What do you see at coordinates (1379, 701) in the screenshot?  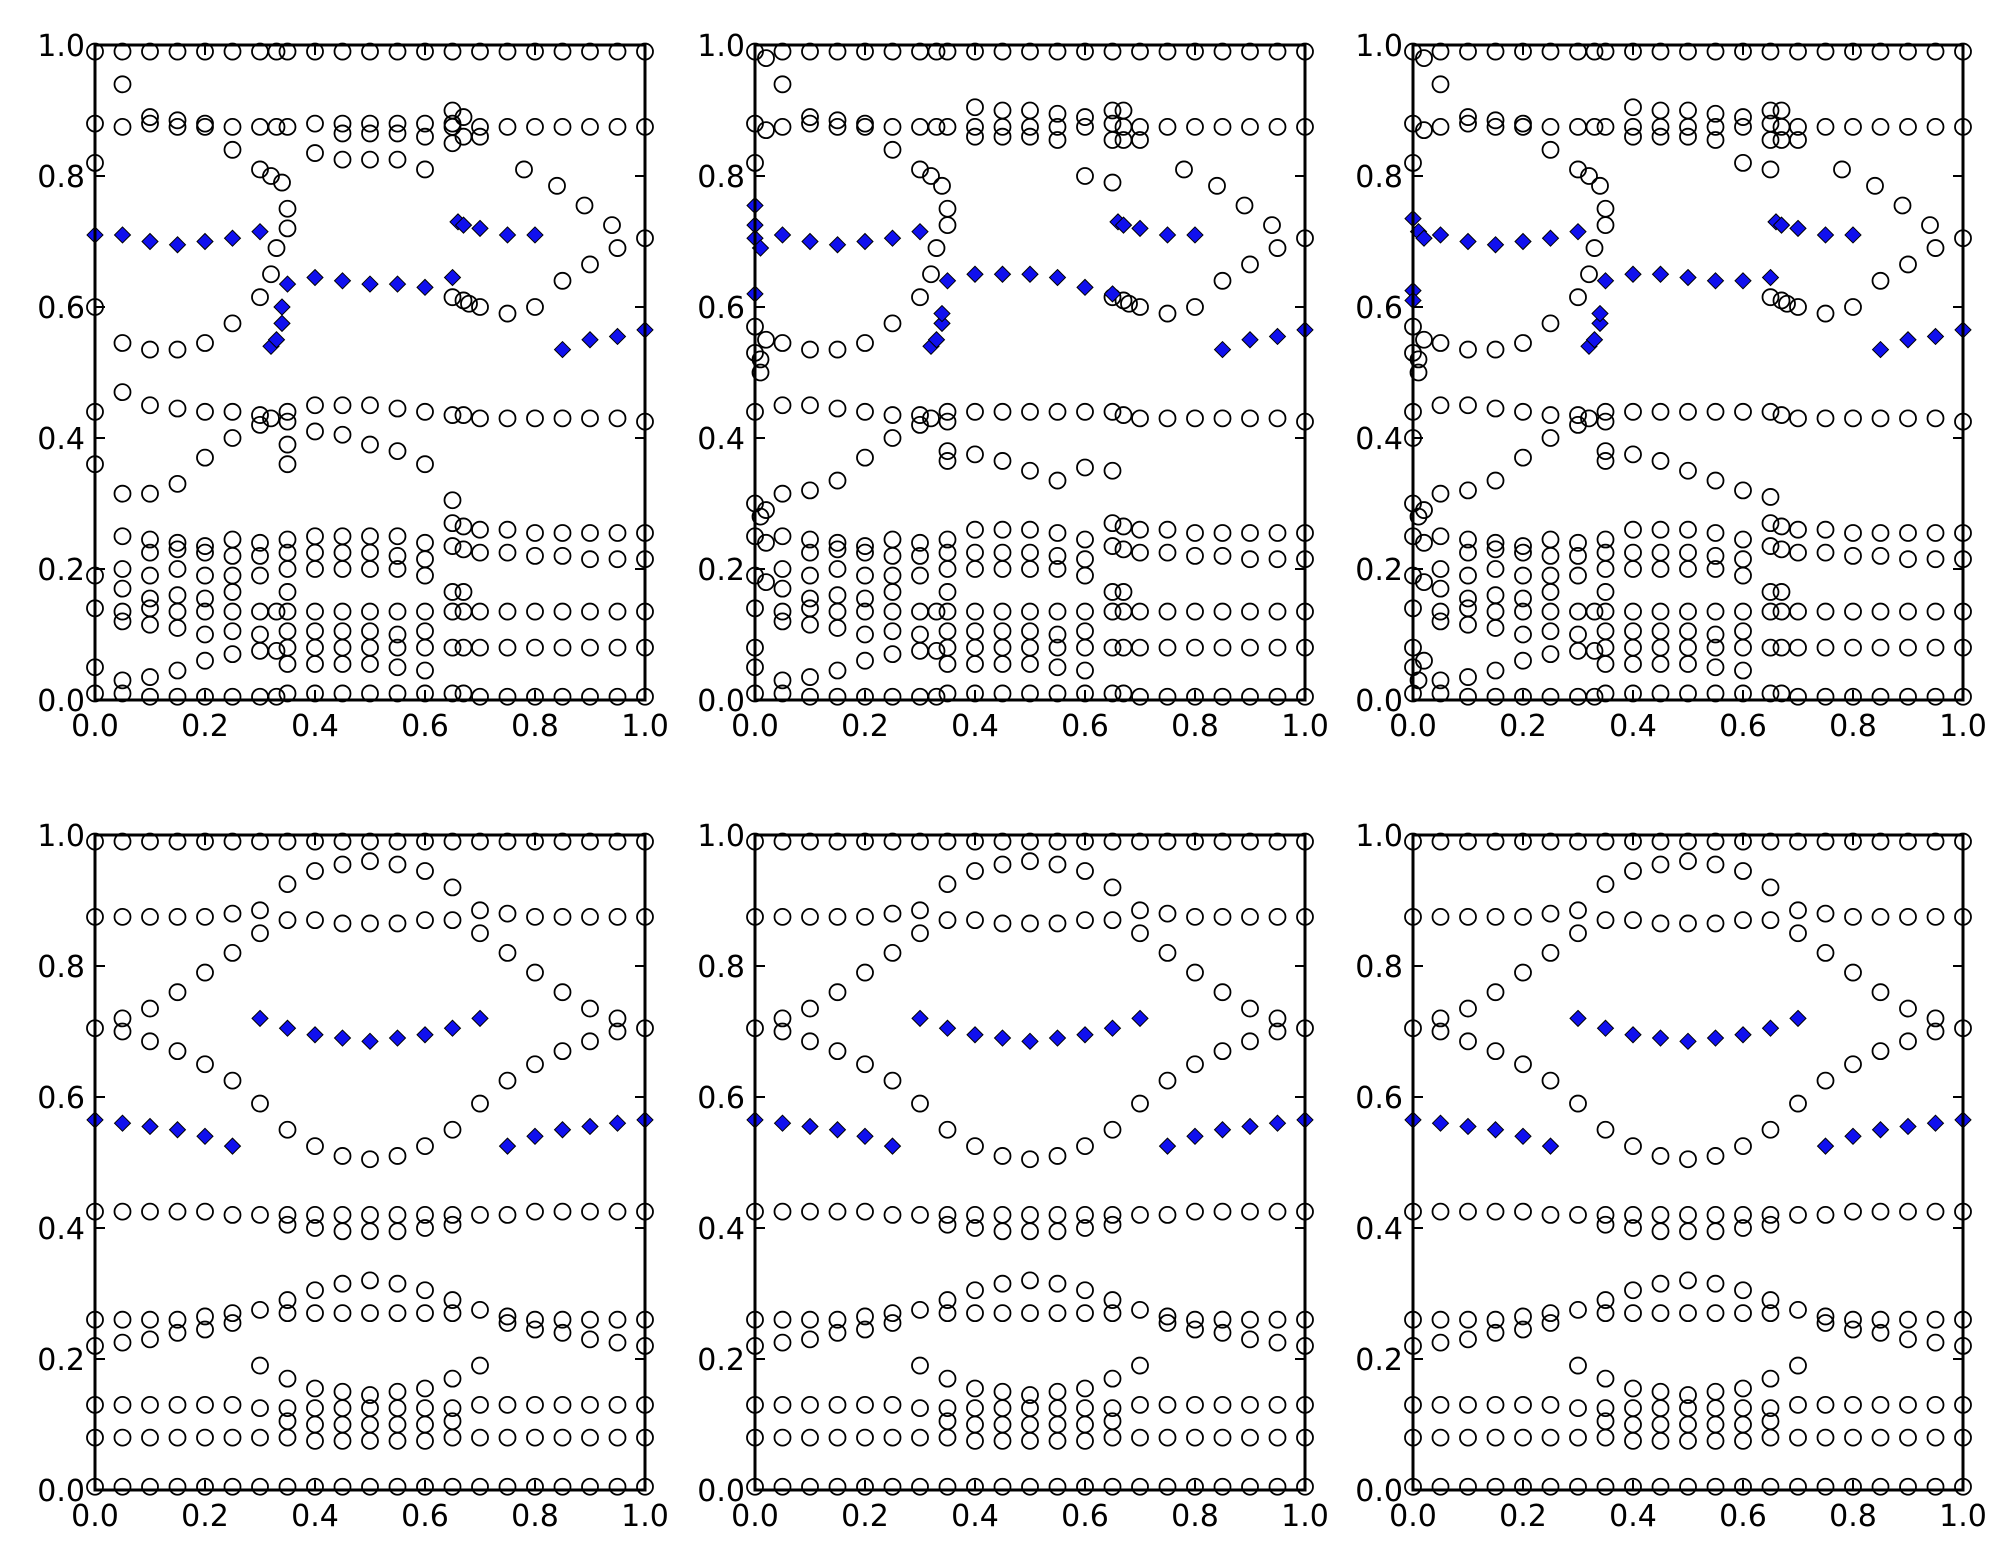 I see `y-tick-label: 0.0` at bounding box center [1379, 701].